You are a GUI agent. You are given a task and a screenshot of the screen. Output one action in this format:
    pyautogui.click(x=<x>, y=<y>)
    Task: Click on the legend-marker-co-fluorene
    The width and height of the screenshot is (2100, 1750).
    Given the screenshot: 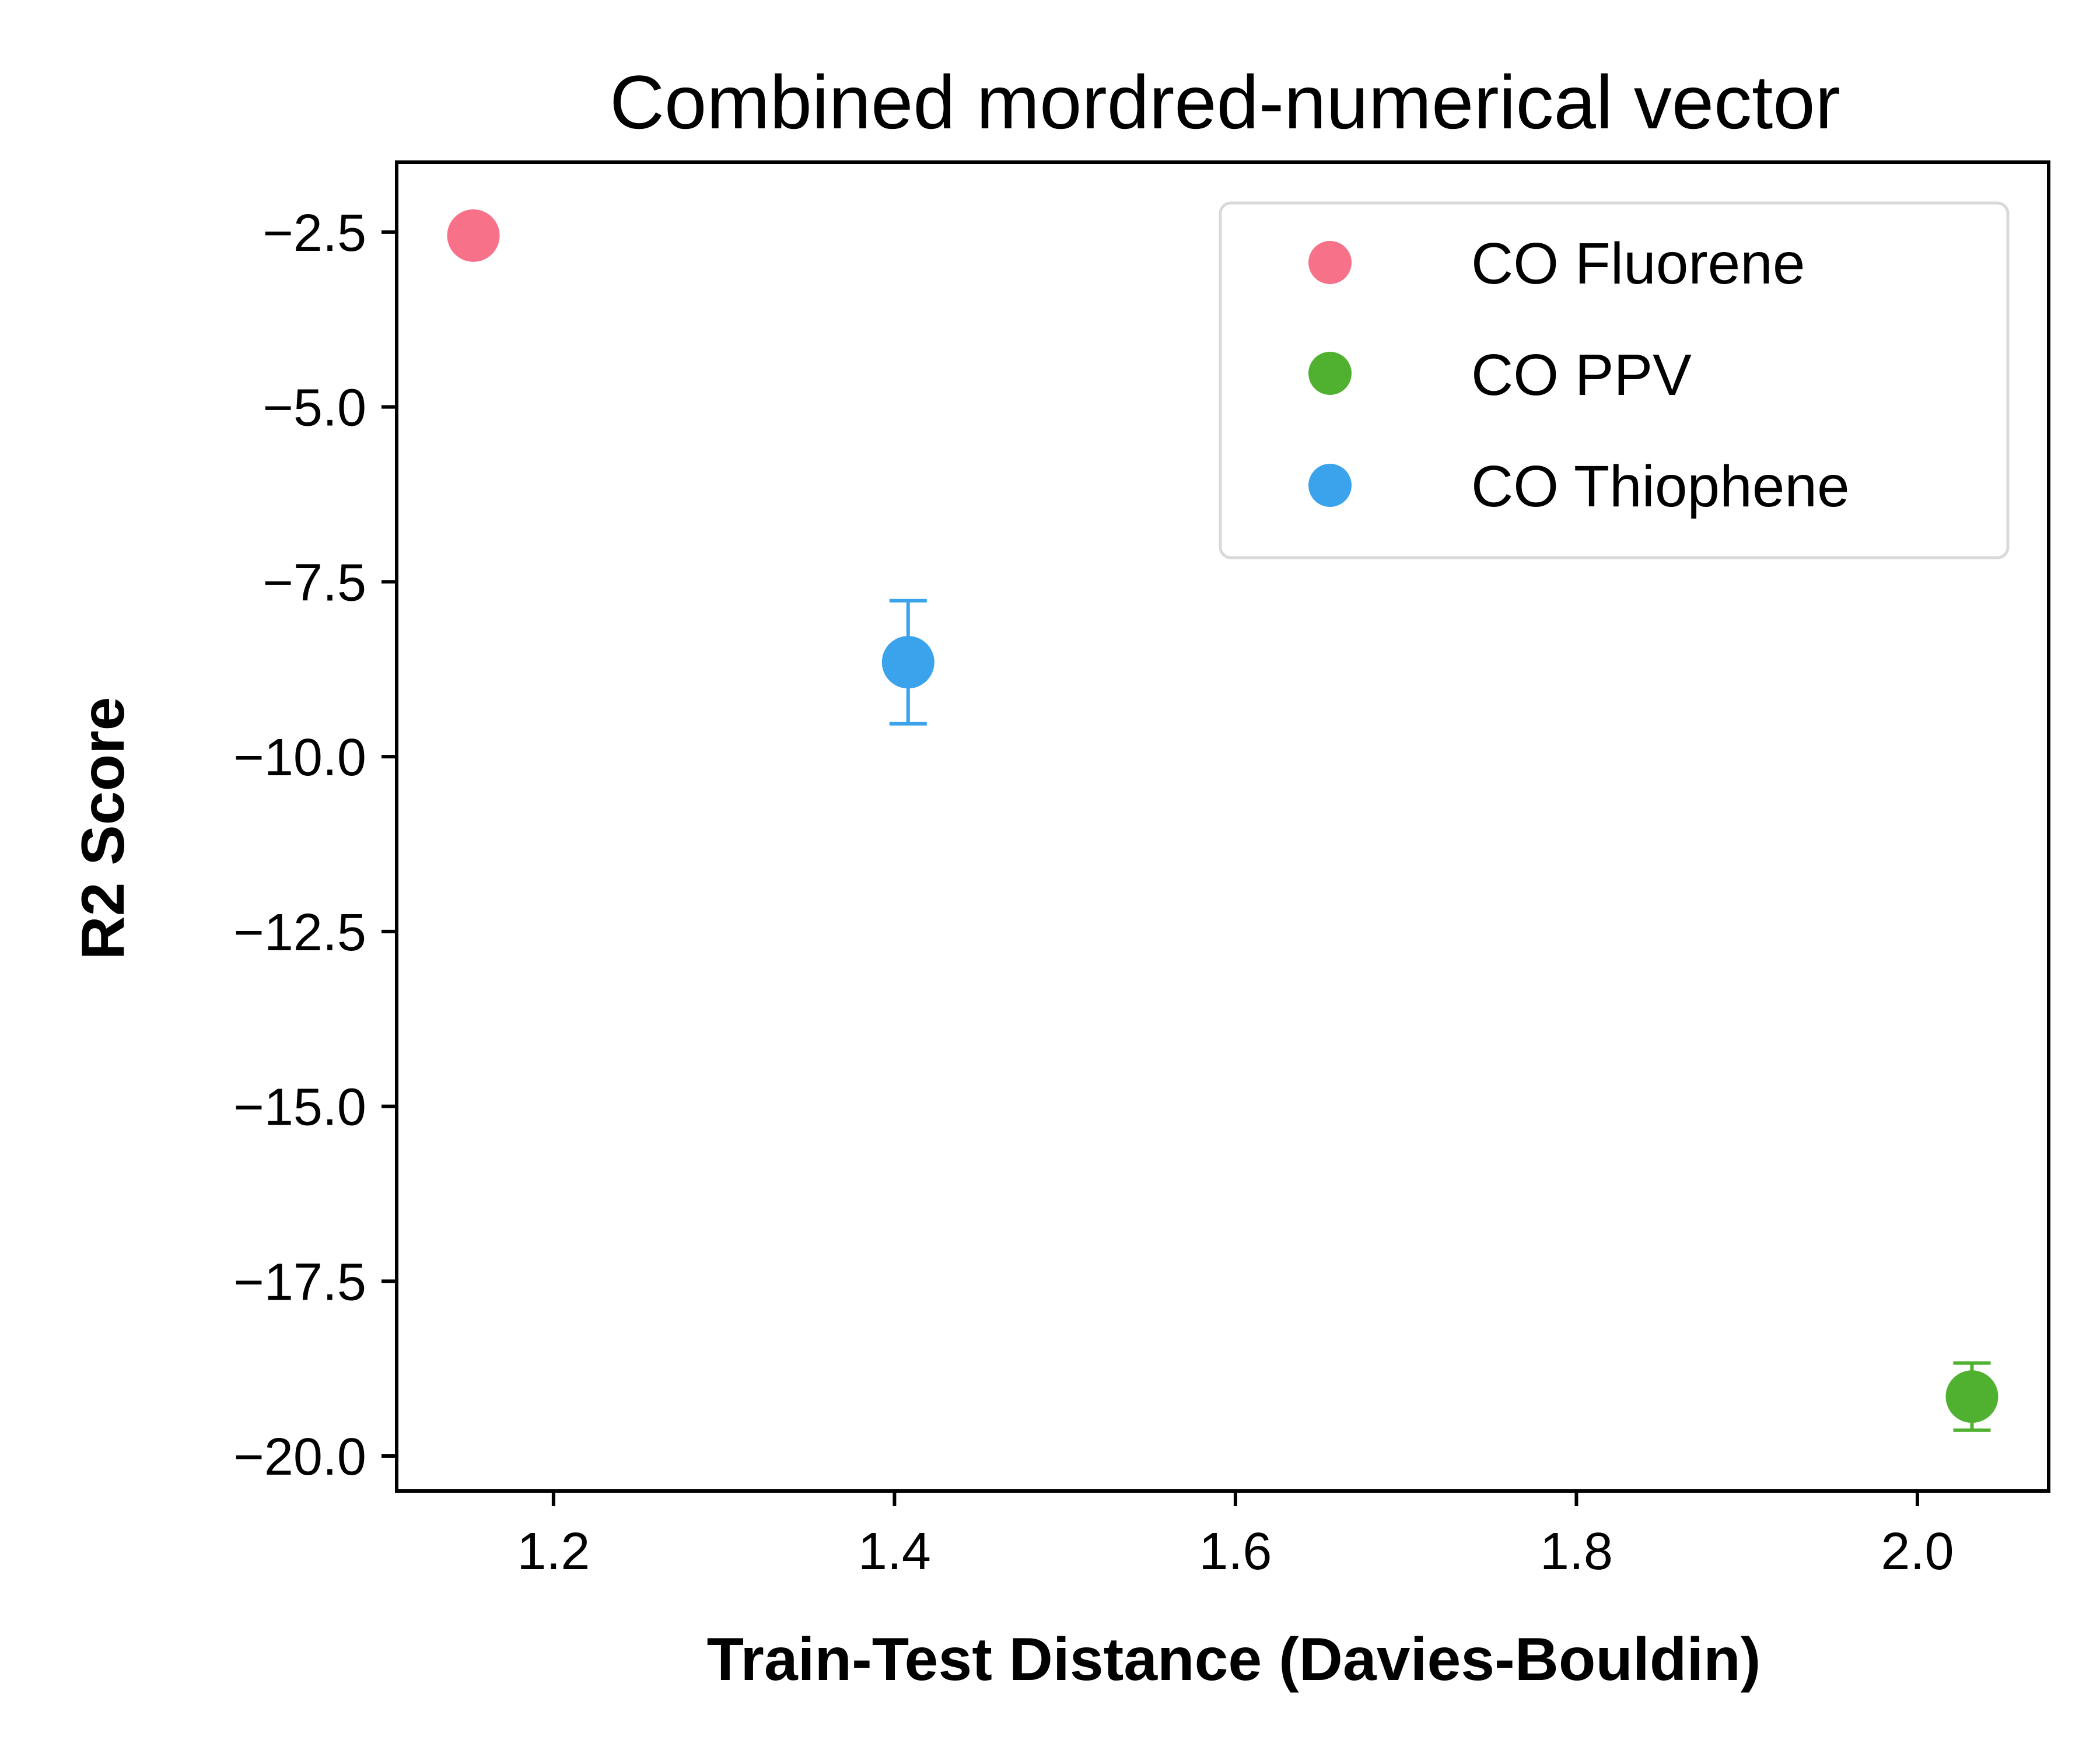 What is the action you would take?
    pyautogui.click(x=1330, y=262)
    